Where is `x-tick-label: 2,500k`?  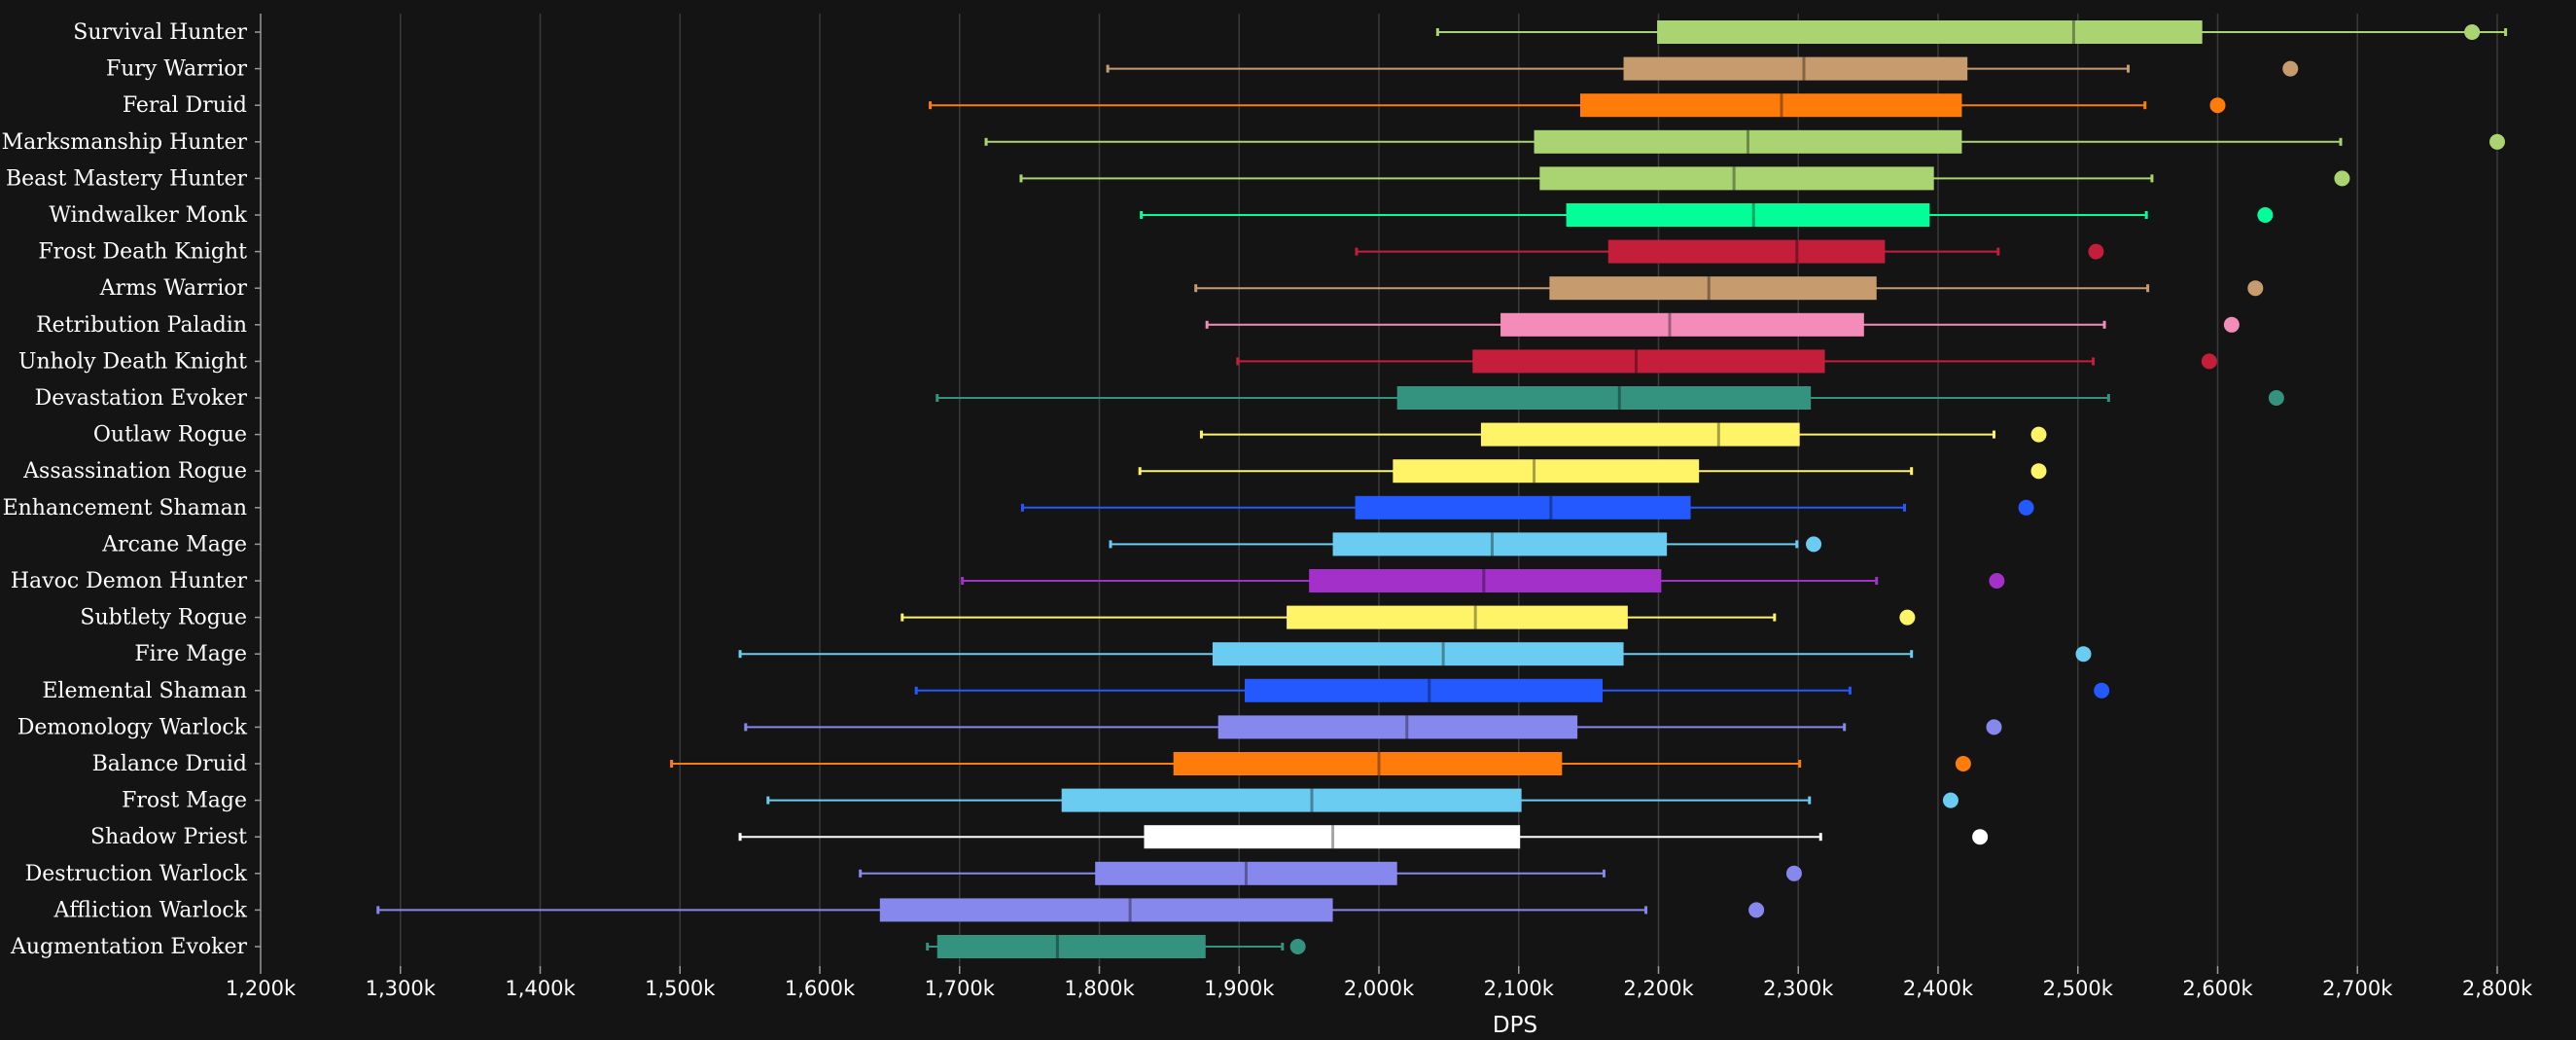
x-tick-label: 2,500k is located at coordinates (2078, 988).